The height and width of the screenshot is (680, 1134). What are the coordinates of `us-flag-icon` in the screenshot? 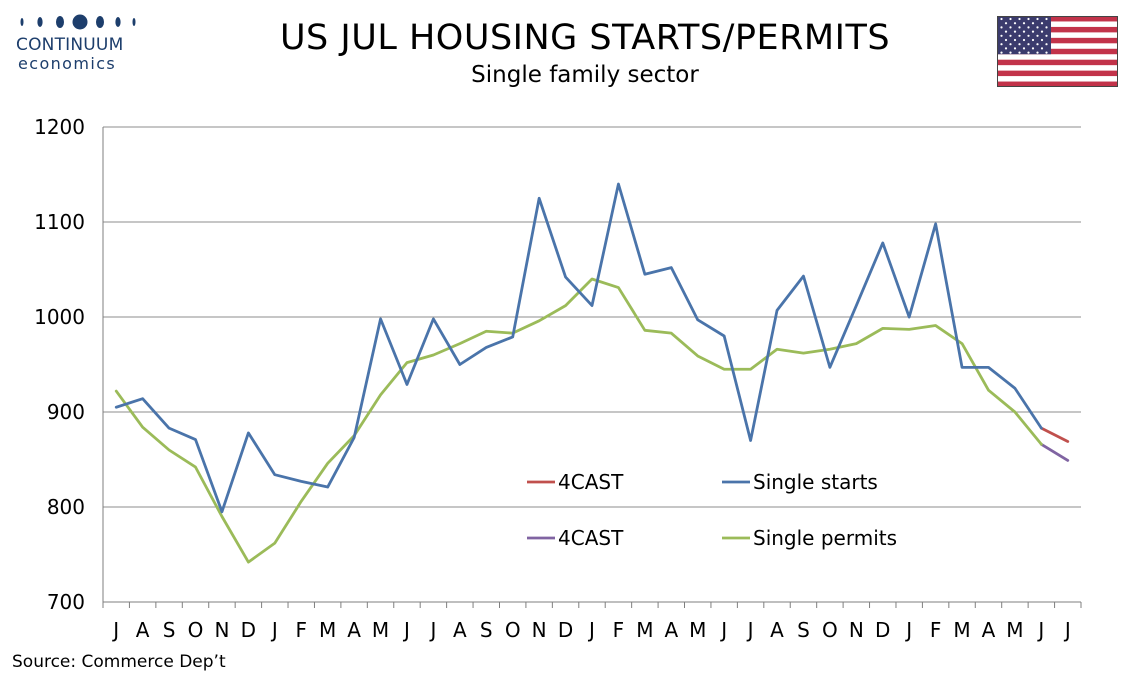 It's located at (1057, 51).